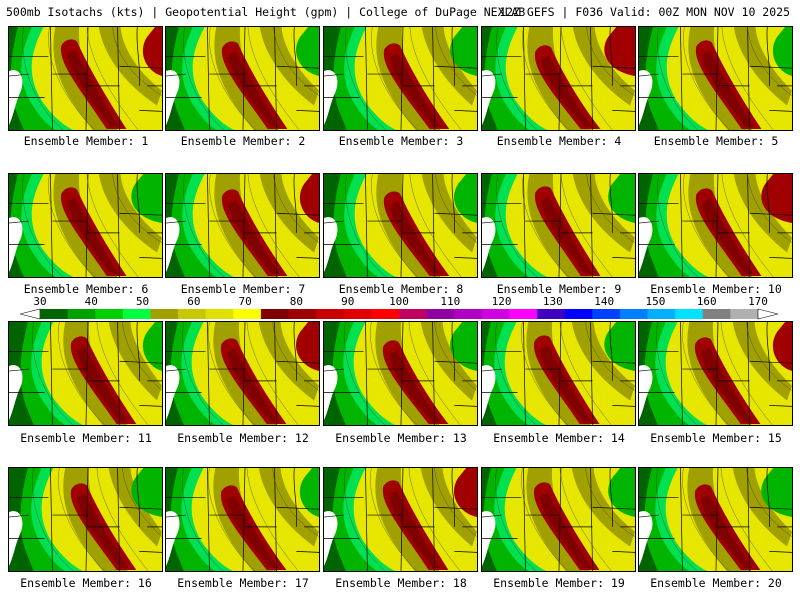 Image resolution: width=800 pixels, height=600 pixels. Describe the element at coordinates (399, 301) in the screenshot. I see `colorbar-tick-label: 100` at that location.